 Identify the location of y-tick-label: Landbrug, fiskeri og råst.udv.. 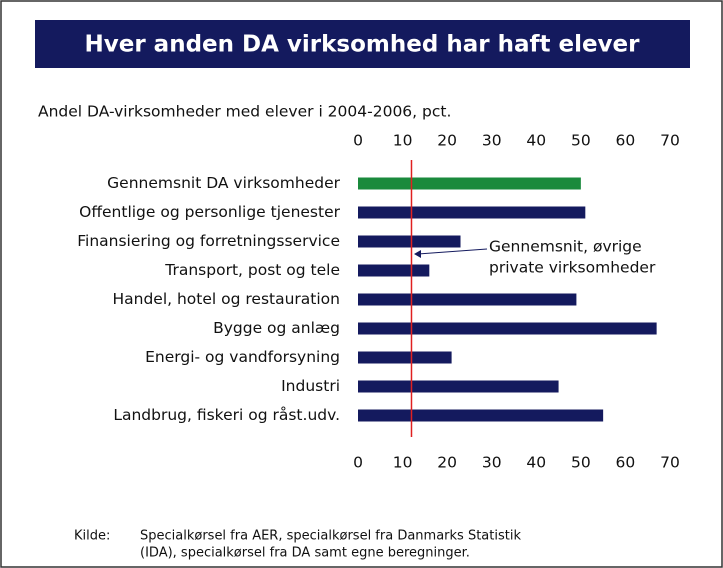
(226, 415).